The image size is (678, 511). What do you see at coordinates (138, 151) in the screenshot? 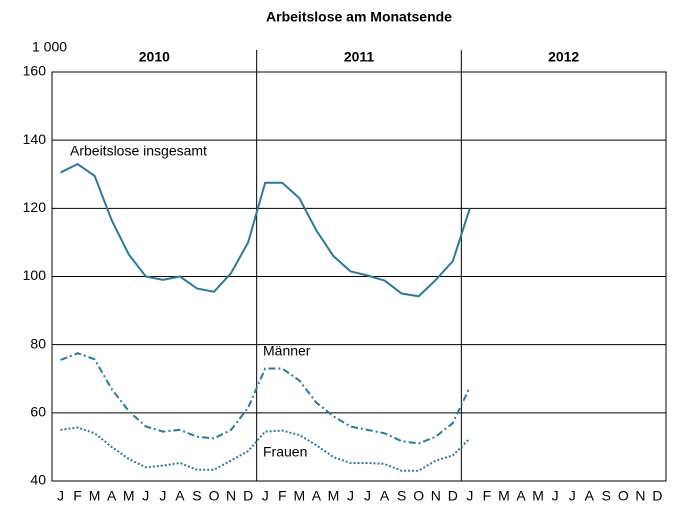
I see `series-label: Arbeitslose insgesamt` at bounding box center [138, 151].